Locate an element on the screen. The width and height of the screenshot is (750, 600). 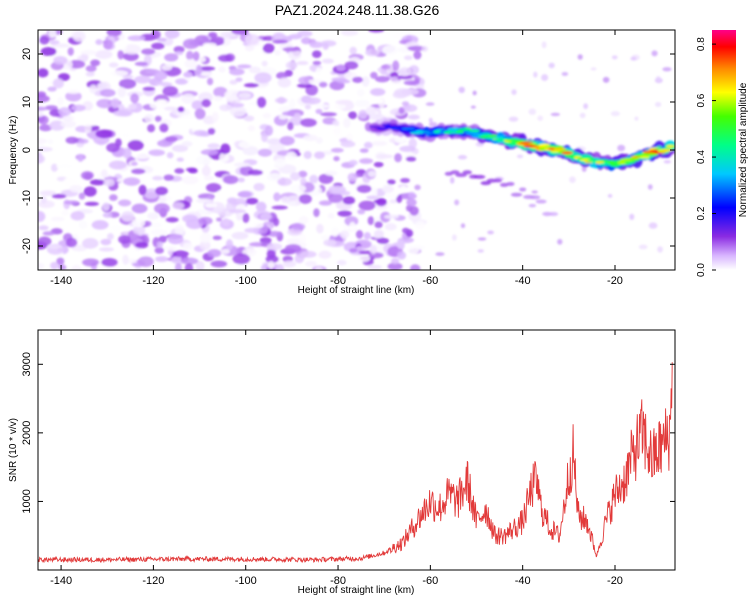
spectrogram-y-axis-label: Frequency (Hz) is located at coordinates (13, 150).